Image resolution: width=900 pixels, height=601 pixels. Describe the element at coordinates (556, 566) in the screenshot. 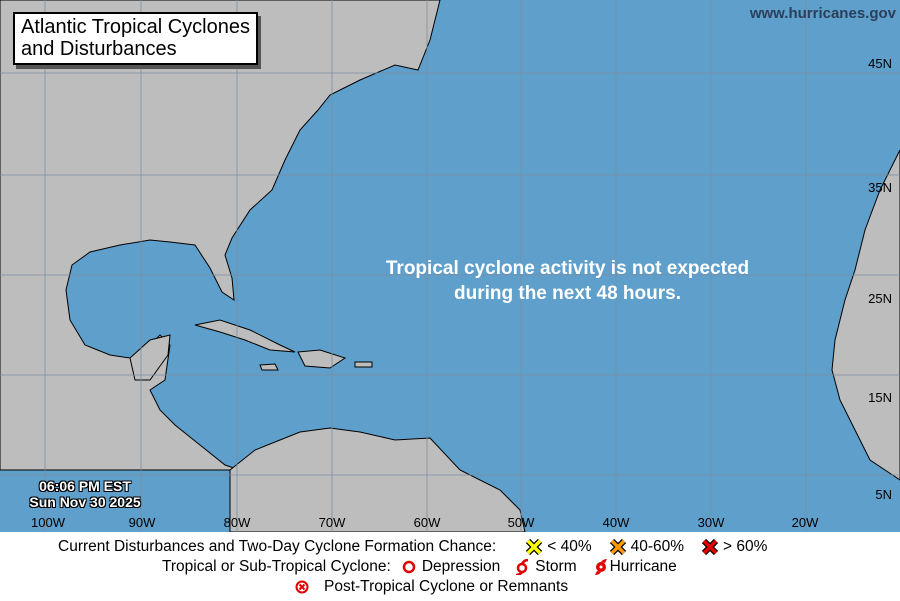

I see `legend-storm: Storm` at that location.